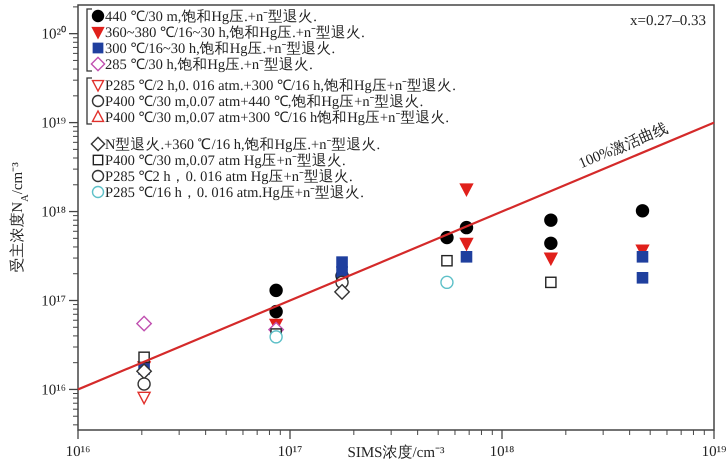  What do you see at coordinates (53, 390) in the screenshot?
I see `y-tick-label: 10¹⁶` at bounding box center [53, 390].